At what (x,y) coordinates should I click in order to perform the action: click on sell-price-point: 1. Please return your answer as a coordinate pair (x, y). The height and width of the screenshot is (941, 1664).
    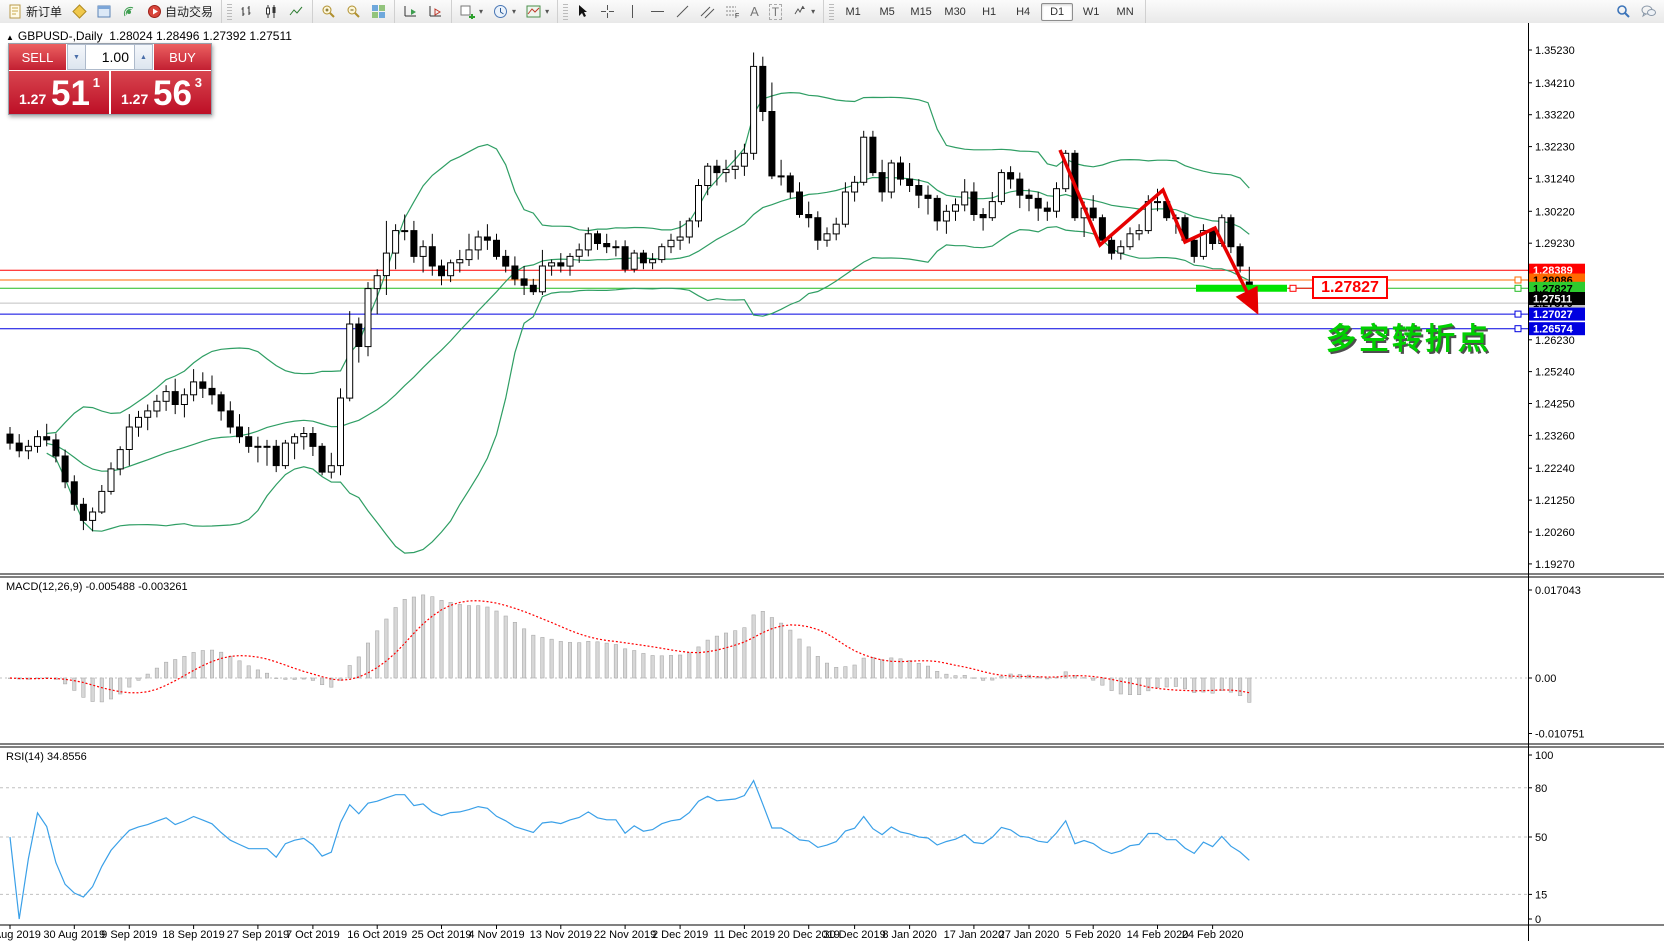
    Looking at the image, I should click on (96, 82).